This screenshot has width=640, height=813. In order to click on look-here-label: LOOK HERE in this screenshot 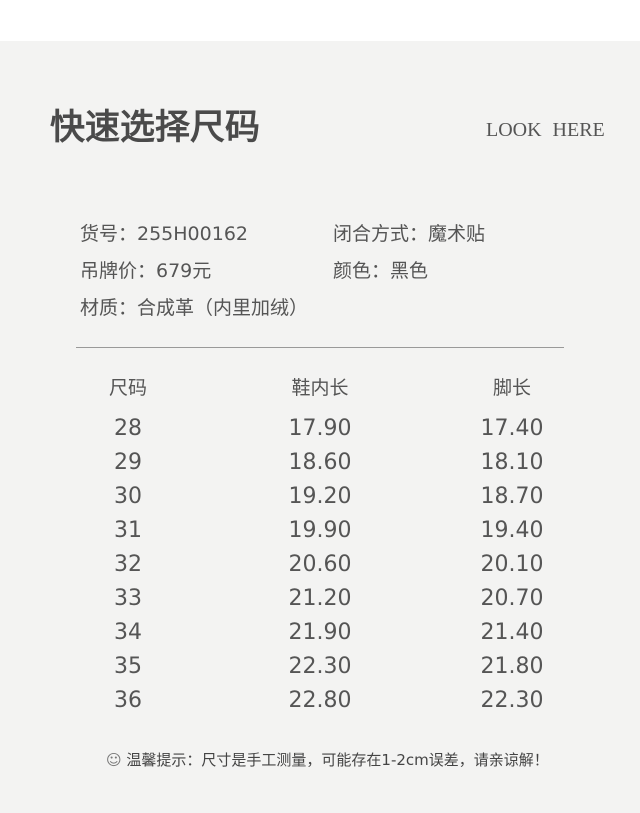, I will do `click(545, 130)`.